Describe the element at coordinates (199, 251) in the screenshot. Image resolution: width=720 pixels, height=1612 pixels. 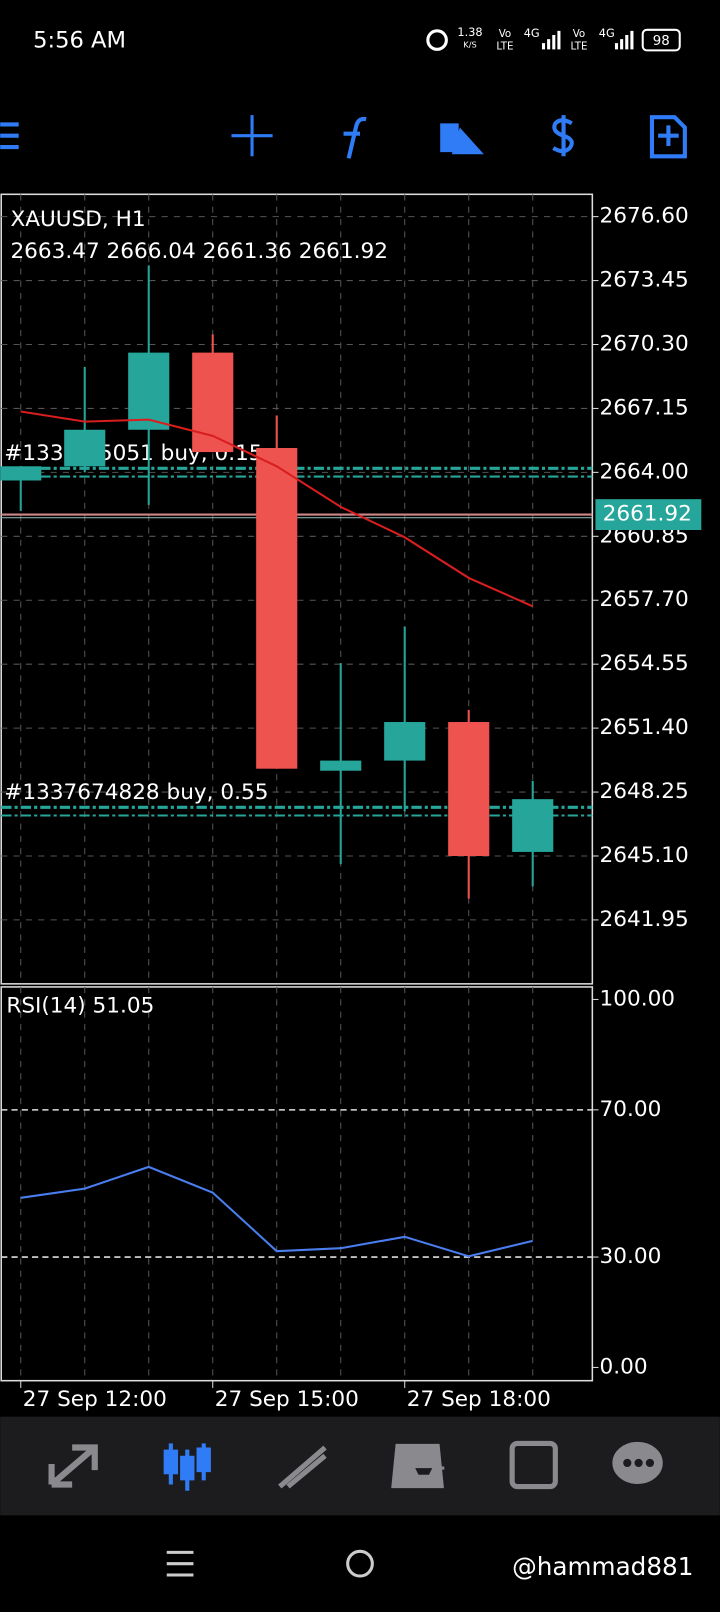
I see `chart-subtitle: 2663.47 2666.04 2661.36 2661.92` at that location.